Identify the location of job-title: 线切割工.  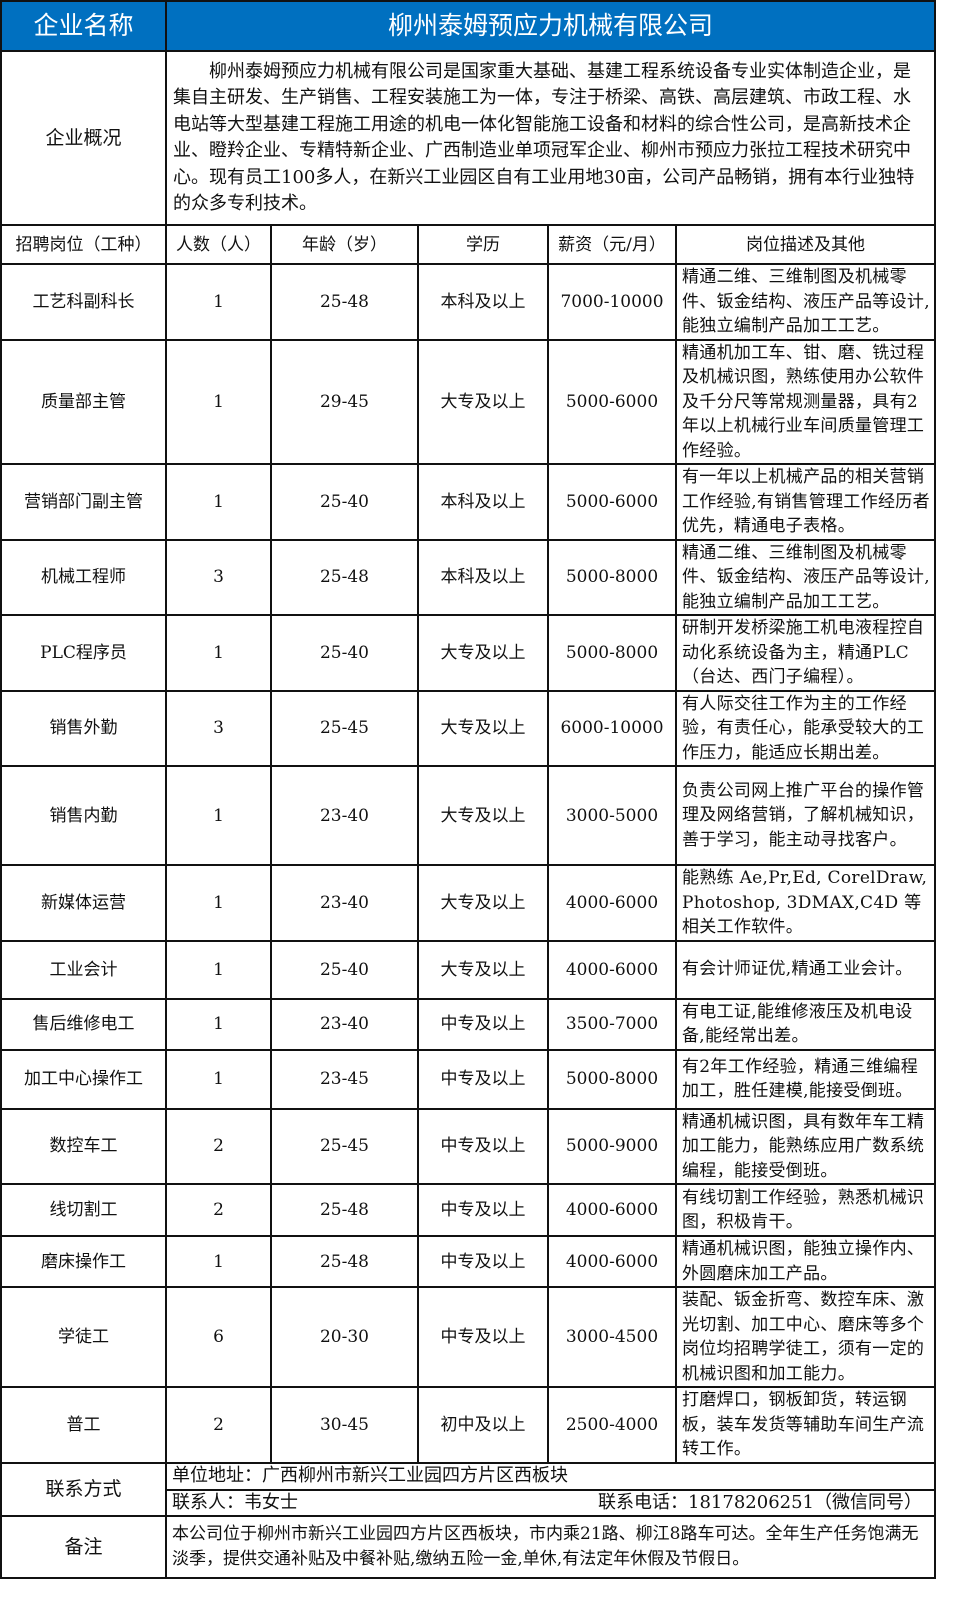
(83, 1210).